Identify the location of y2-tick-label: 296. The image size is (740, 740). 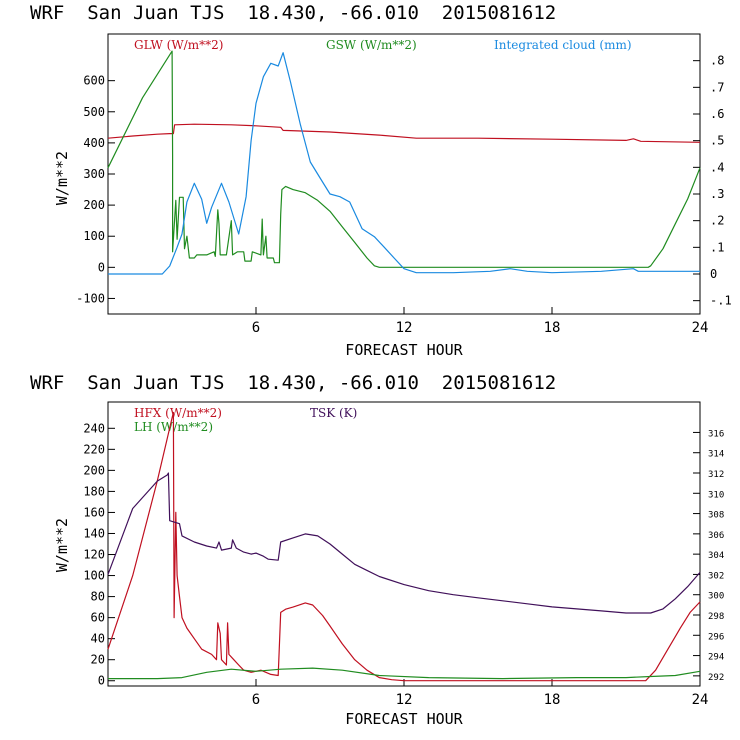
(716, 637).